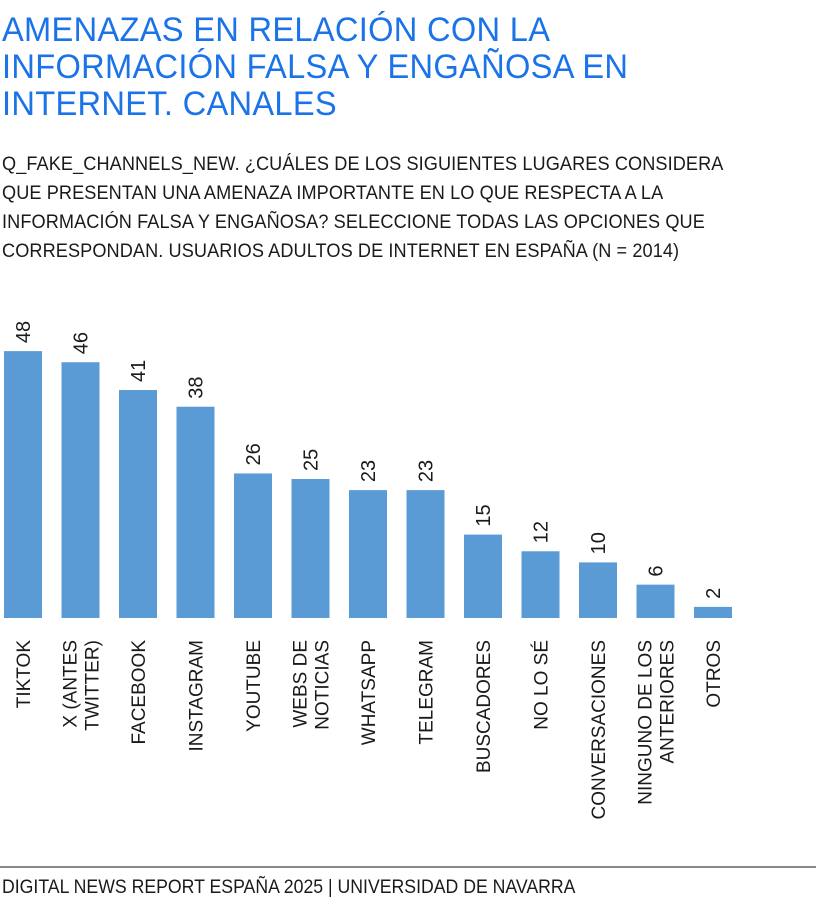  What do you see at coordinates (427, 692) in the screenshot?
I see `category-label: TELEGRAM` at bounding box center [427, 692].